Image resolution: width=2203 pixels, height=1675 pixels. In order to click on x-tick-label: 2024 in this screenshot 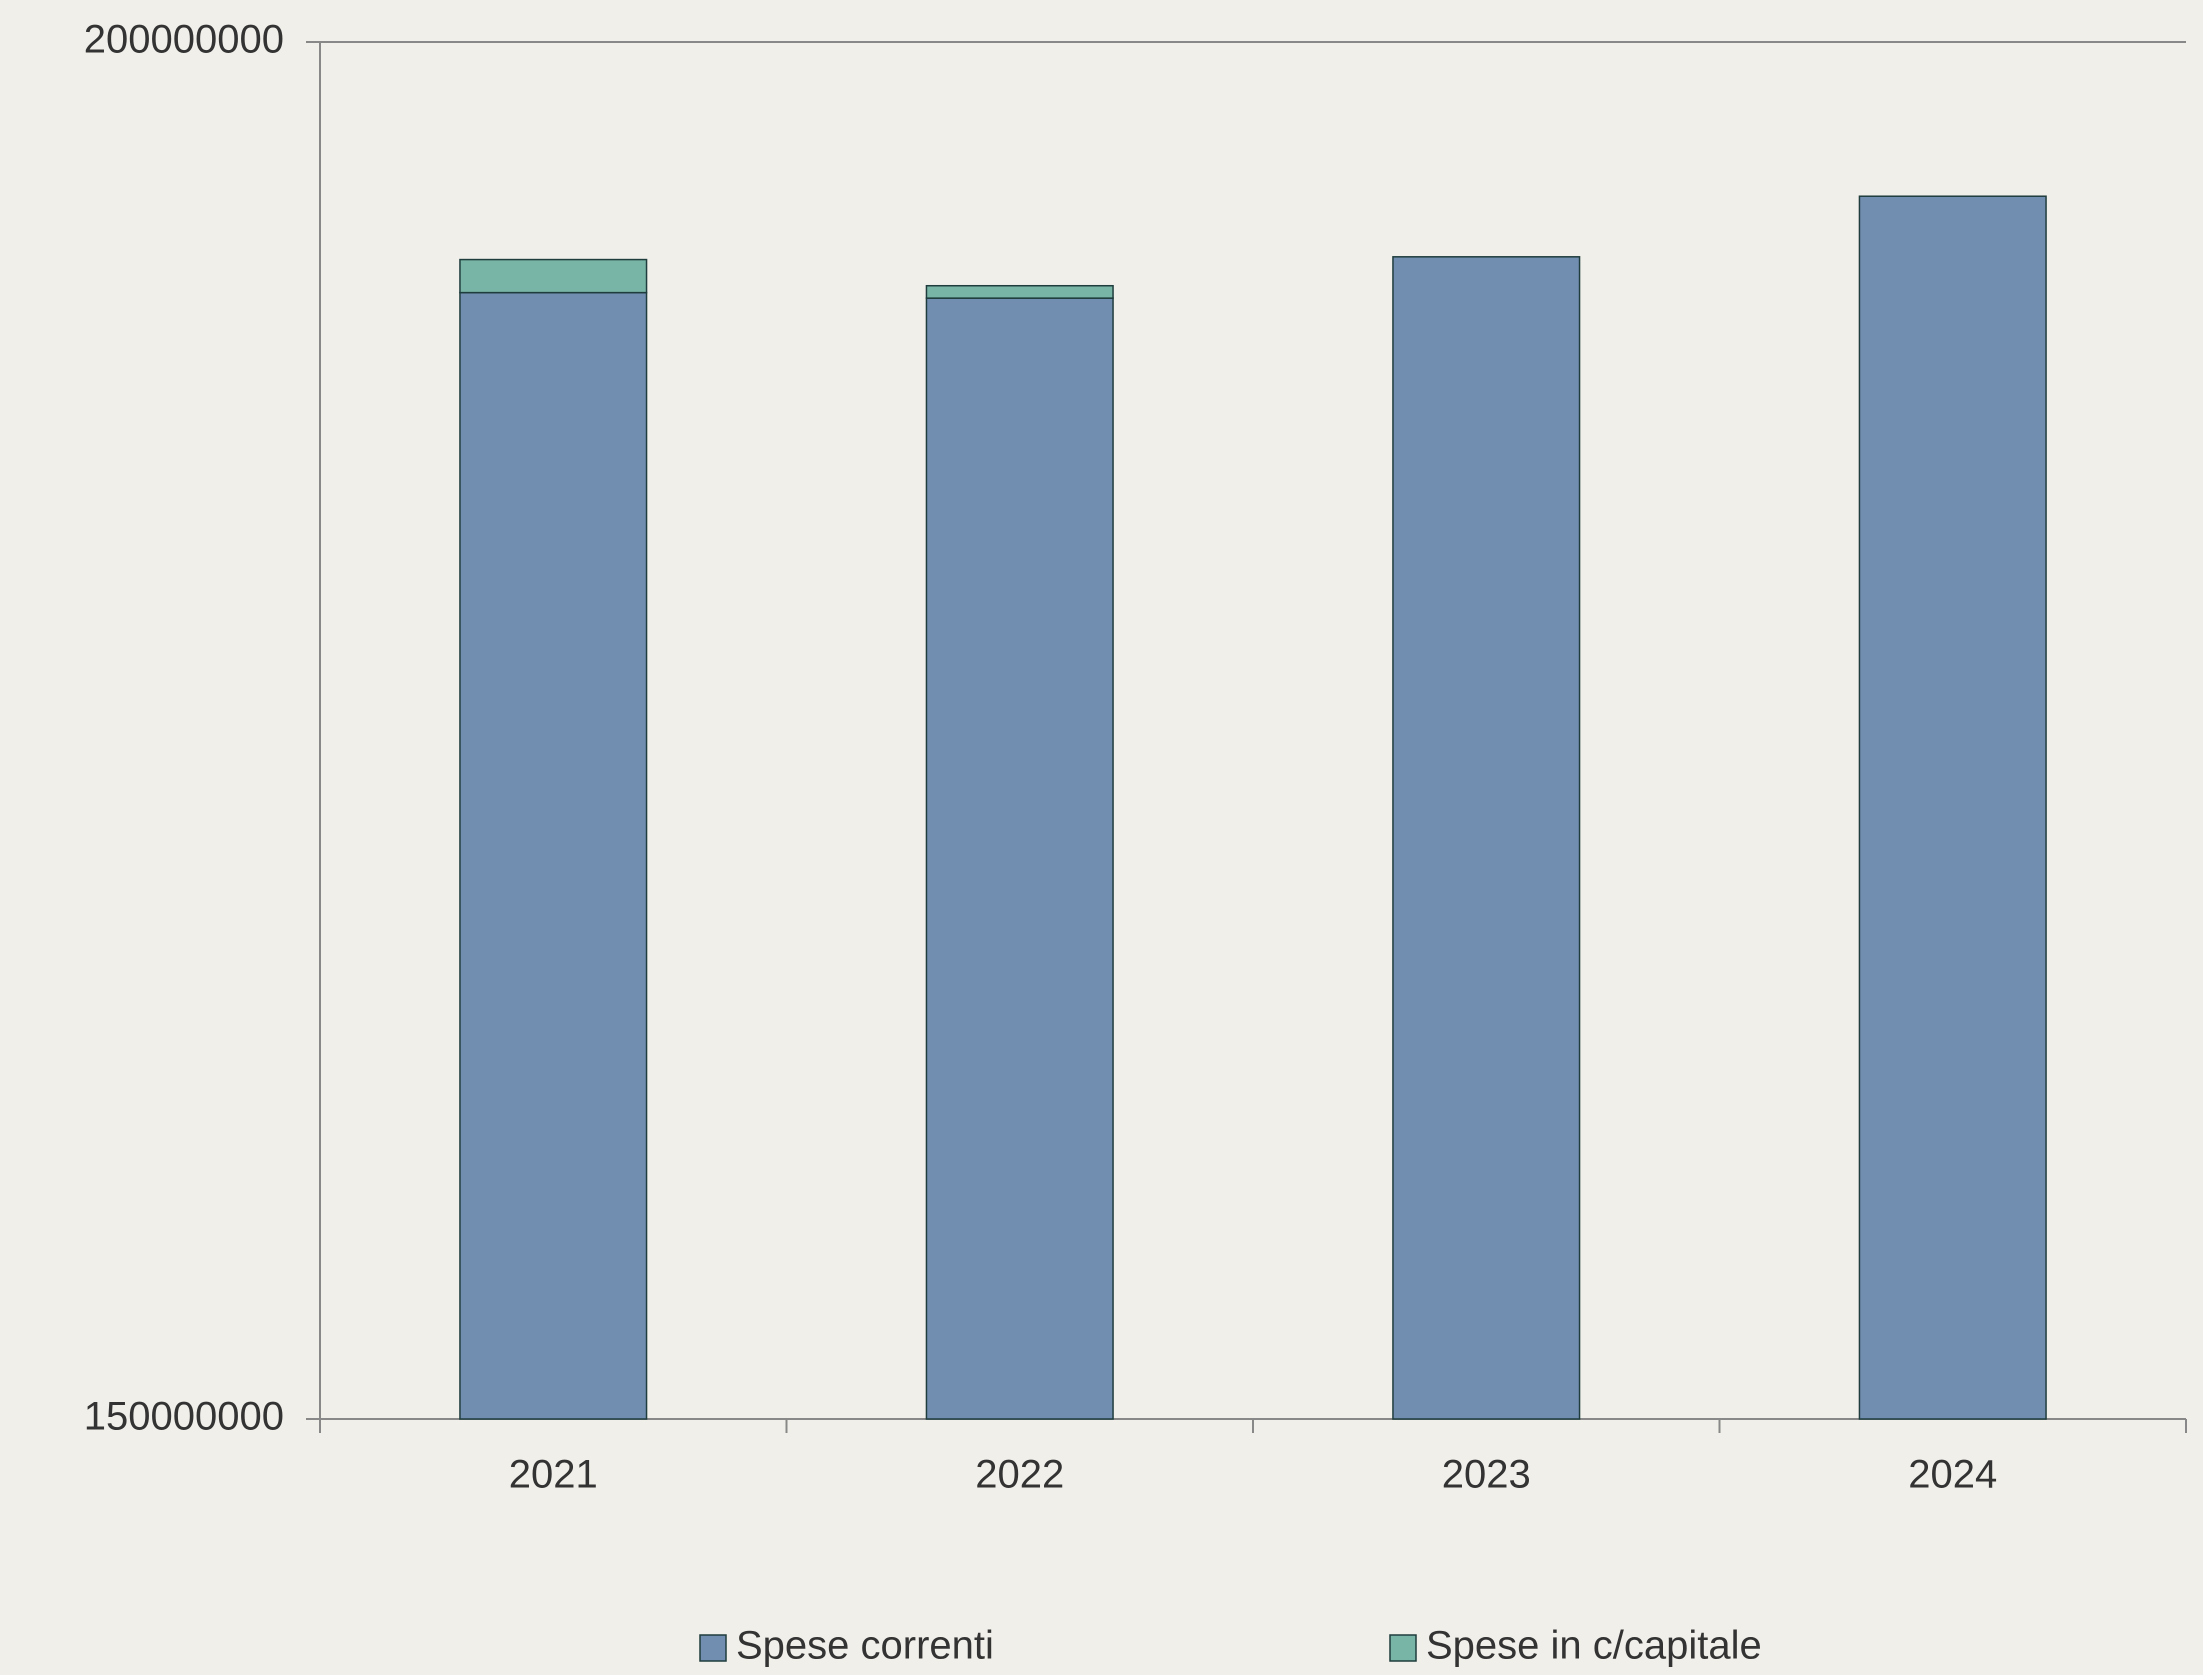, I will do `click(1952, 1475)`.